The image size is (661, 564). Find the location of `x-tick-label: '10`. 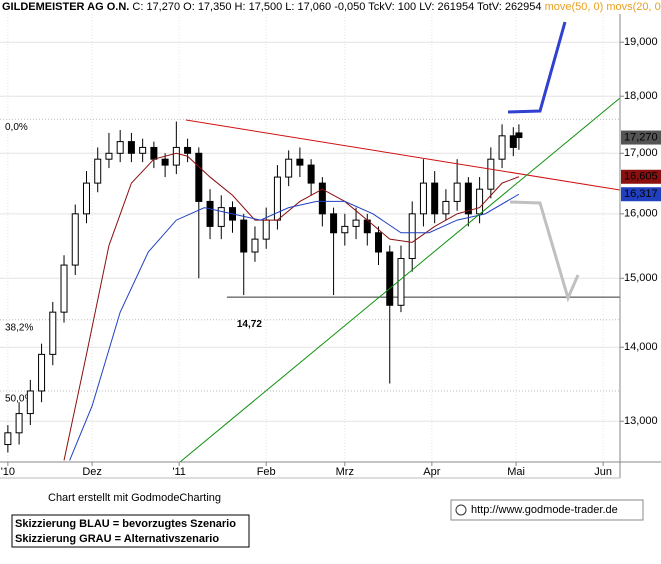

x-tick-label: '10 is located at coordinates (8, 472).